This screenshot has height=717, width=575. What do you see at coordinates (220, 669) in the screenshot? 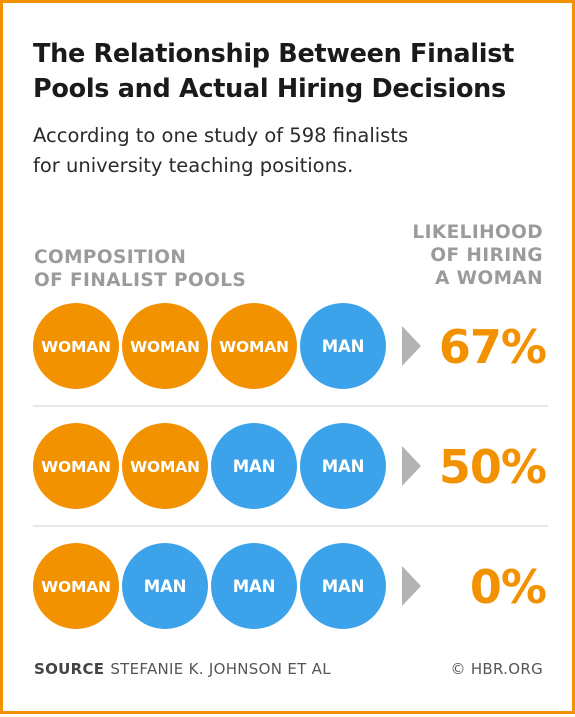
I see `source-text: STEFANIE K. JOHNSON ET AL` at bounding box center [220, 669].